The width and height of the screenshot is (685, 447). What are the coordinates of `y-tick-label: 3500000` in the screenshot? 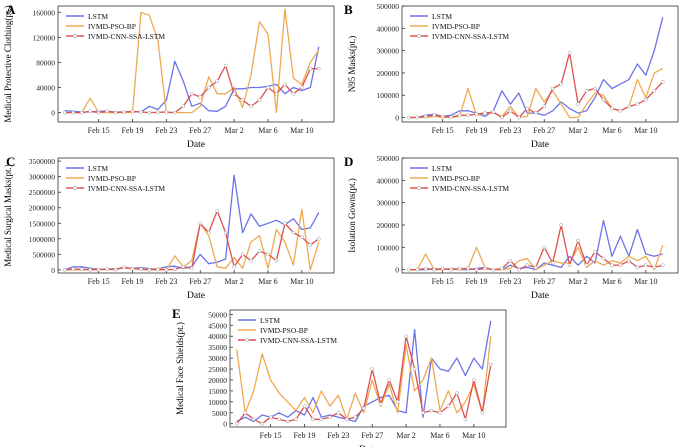 It's located at (42, 161).